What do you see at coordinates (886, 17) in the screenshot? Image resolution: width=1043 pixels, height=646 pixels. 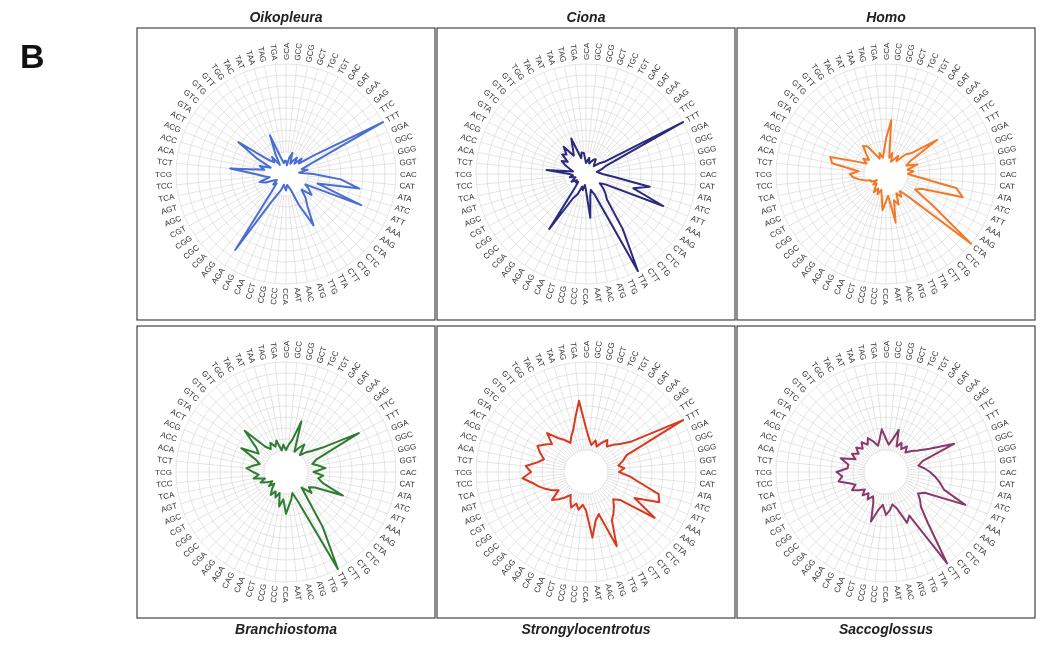 I see `chart-title: Homo` at bounding box center [886, 17].